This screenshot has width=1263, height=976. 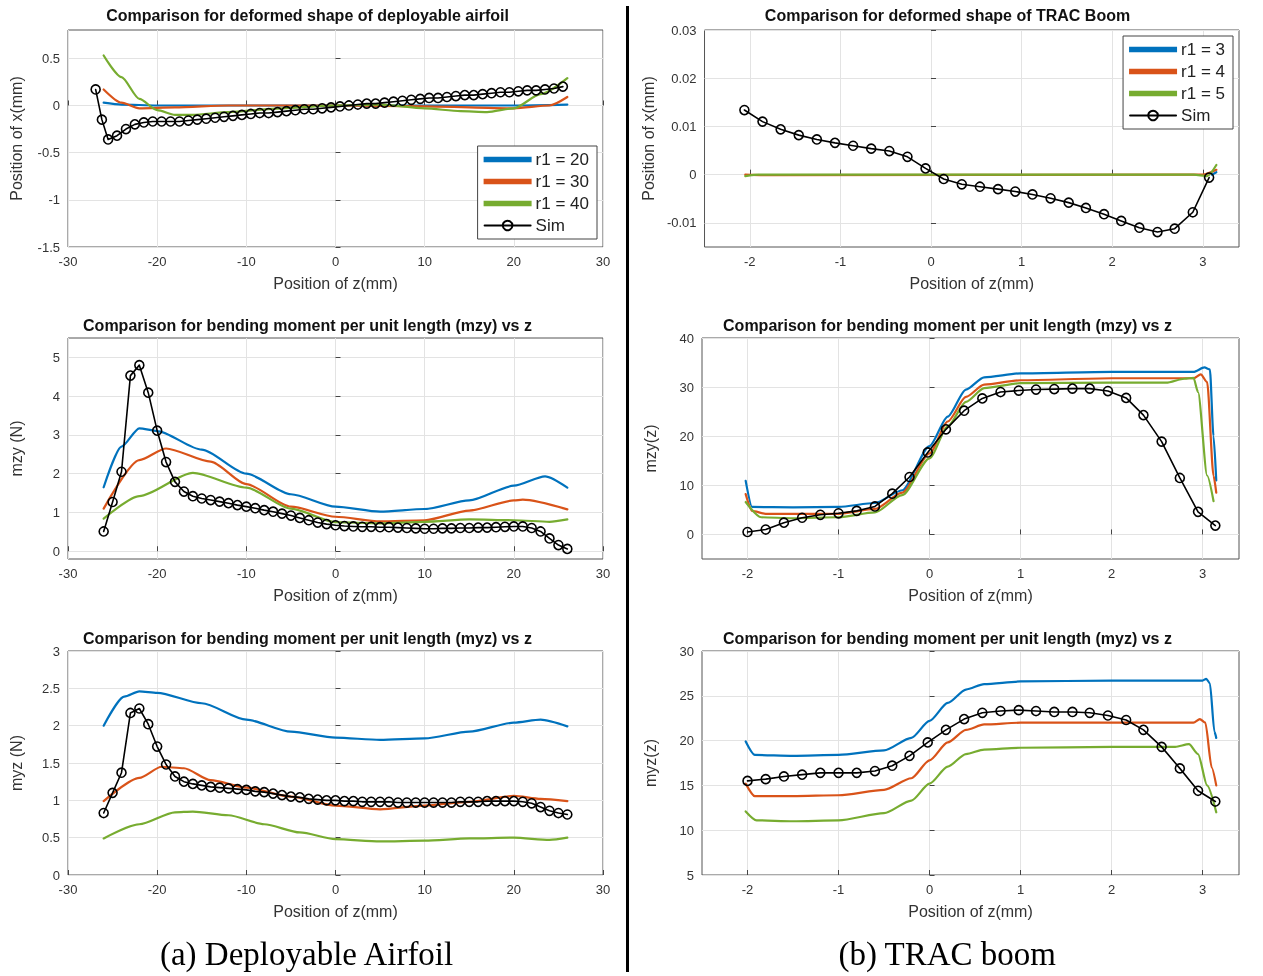 I want to click on legend-label: r1 = 4, so click(x=1203, y=71).